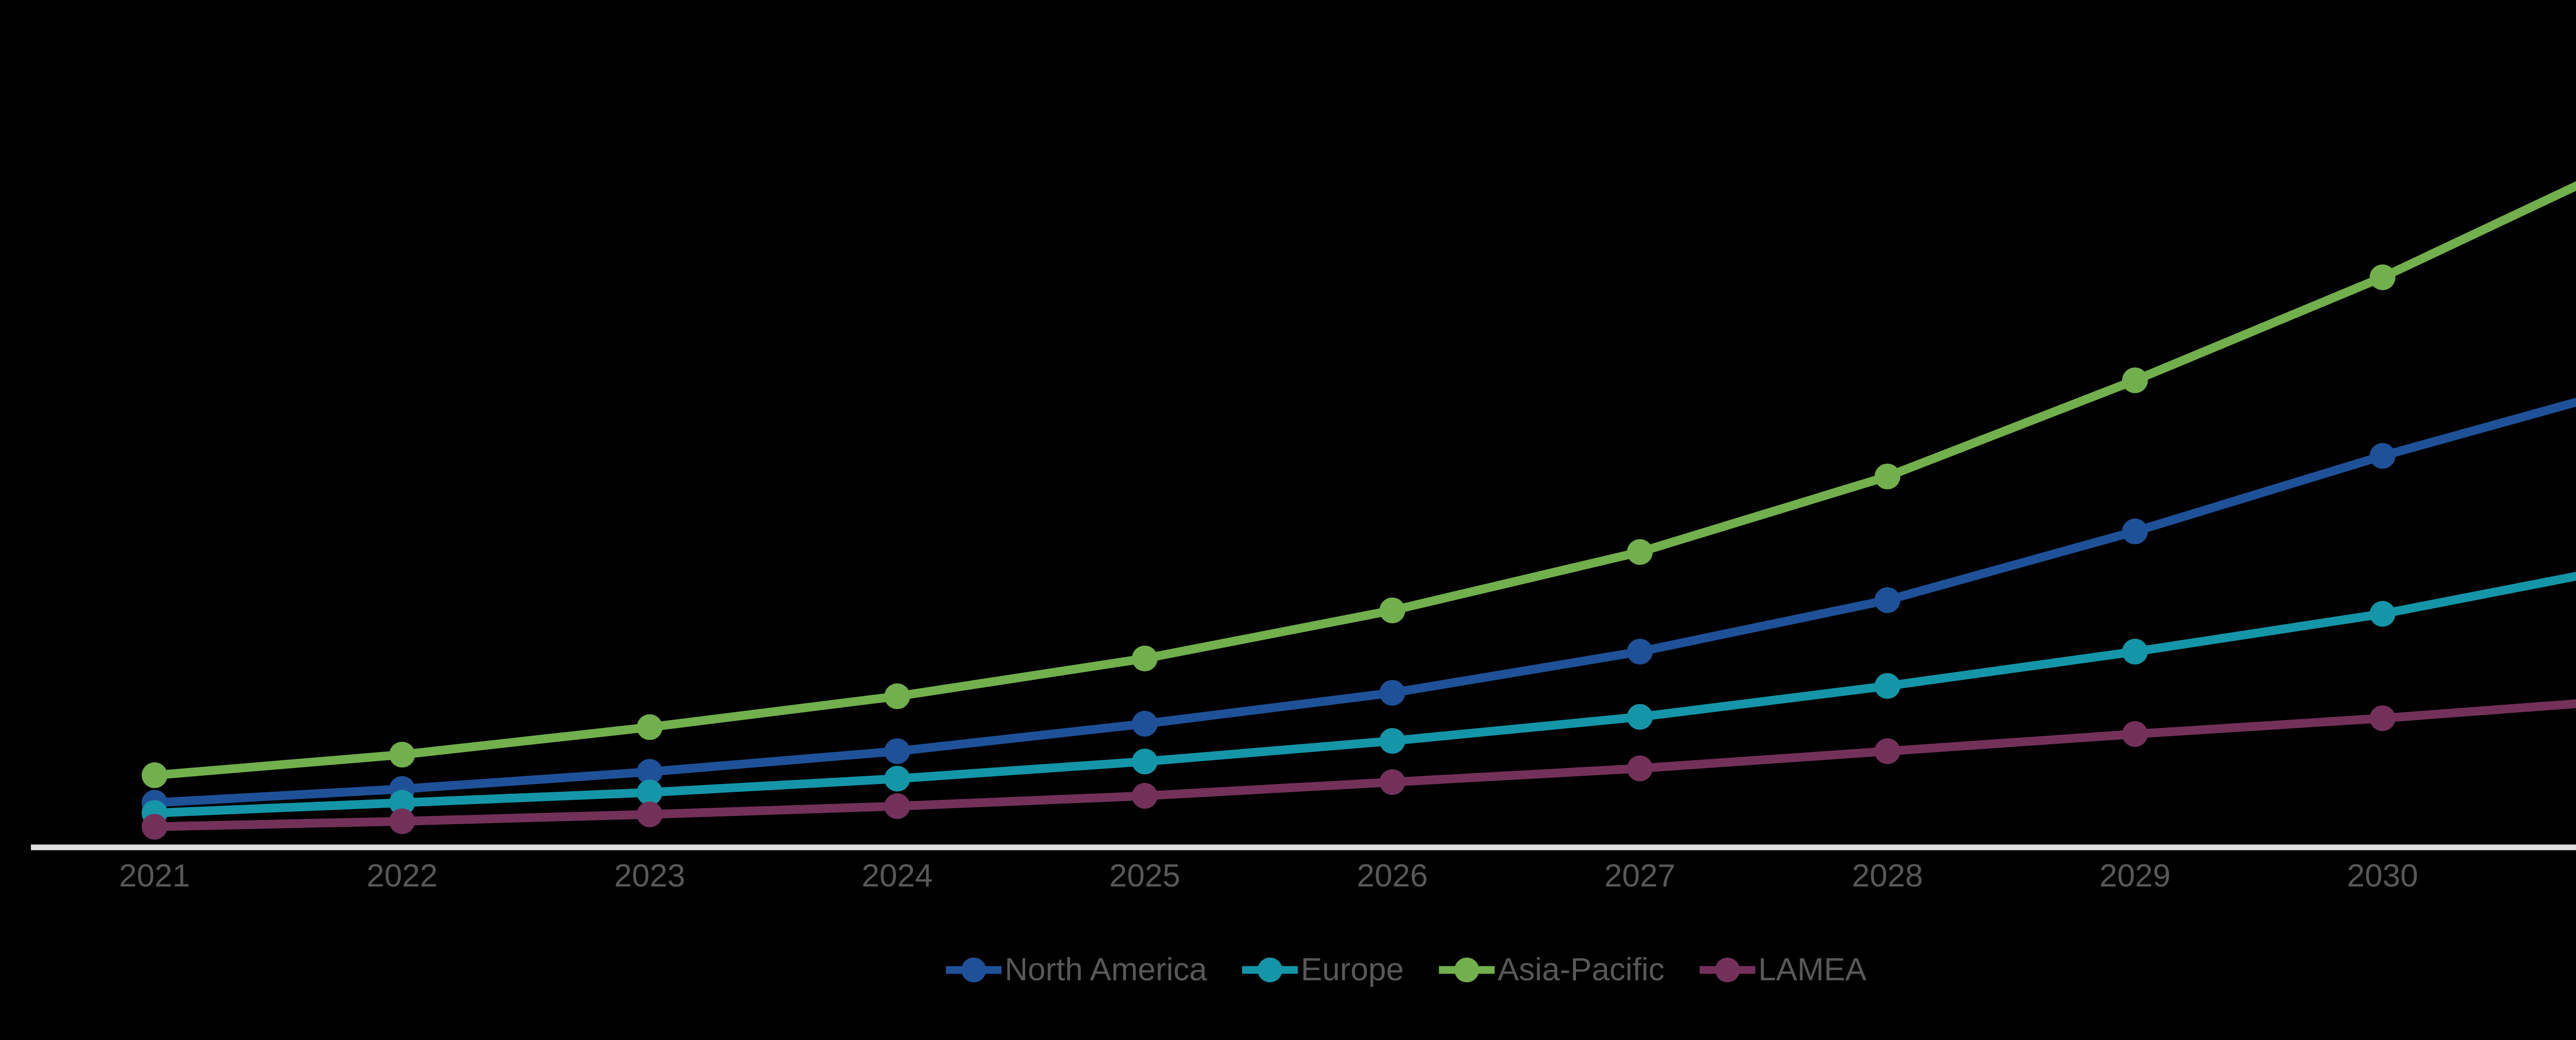 The width and height of the screenshot is (2576, 1040). I want to click on legend-item-label: LAMEA, so click(1812, 969).